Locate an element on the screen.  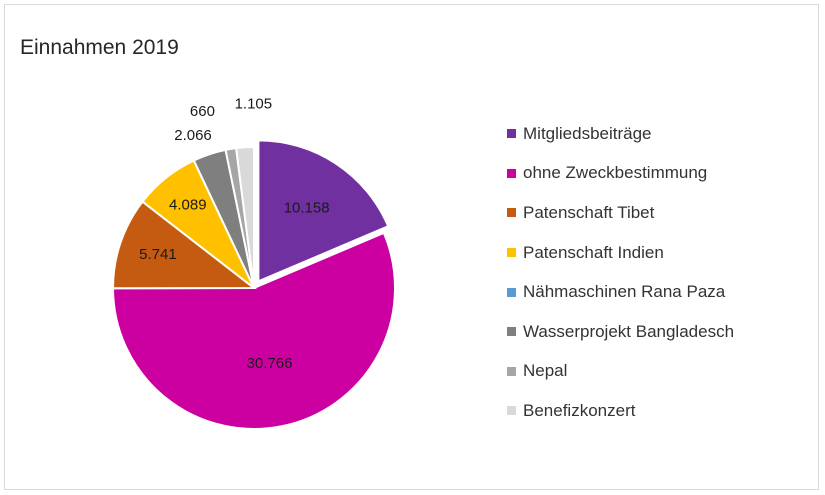
legend-label: Wasserprojekt Bangladesch is located at coordinates (629, 331).